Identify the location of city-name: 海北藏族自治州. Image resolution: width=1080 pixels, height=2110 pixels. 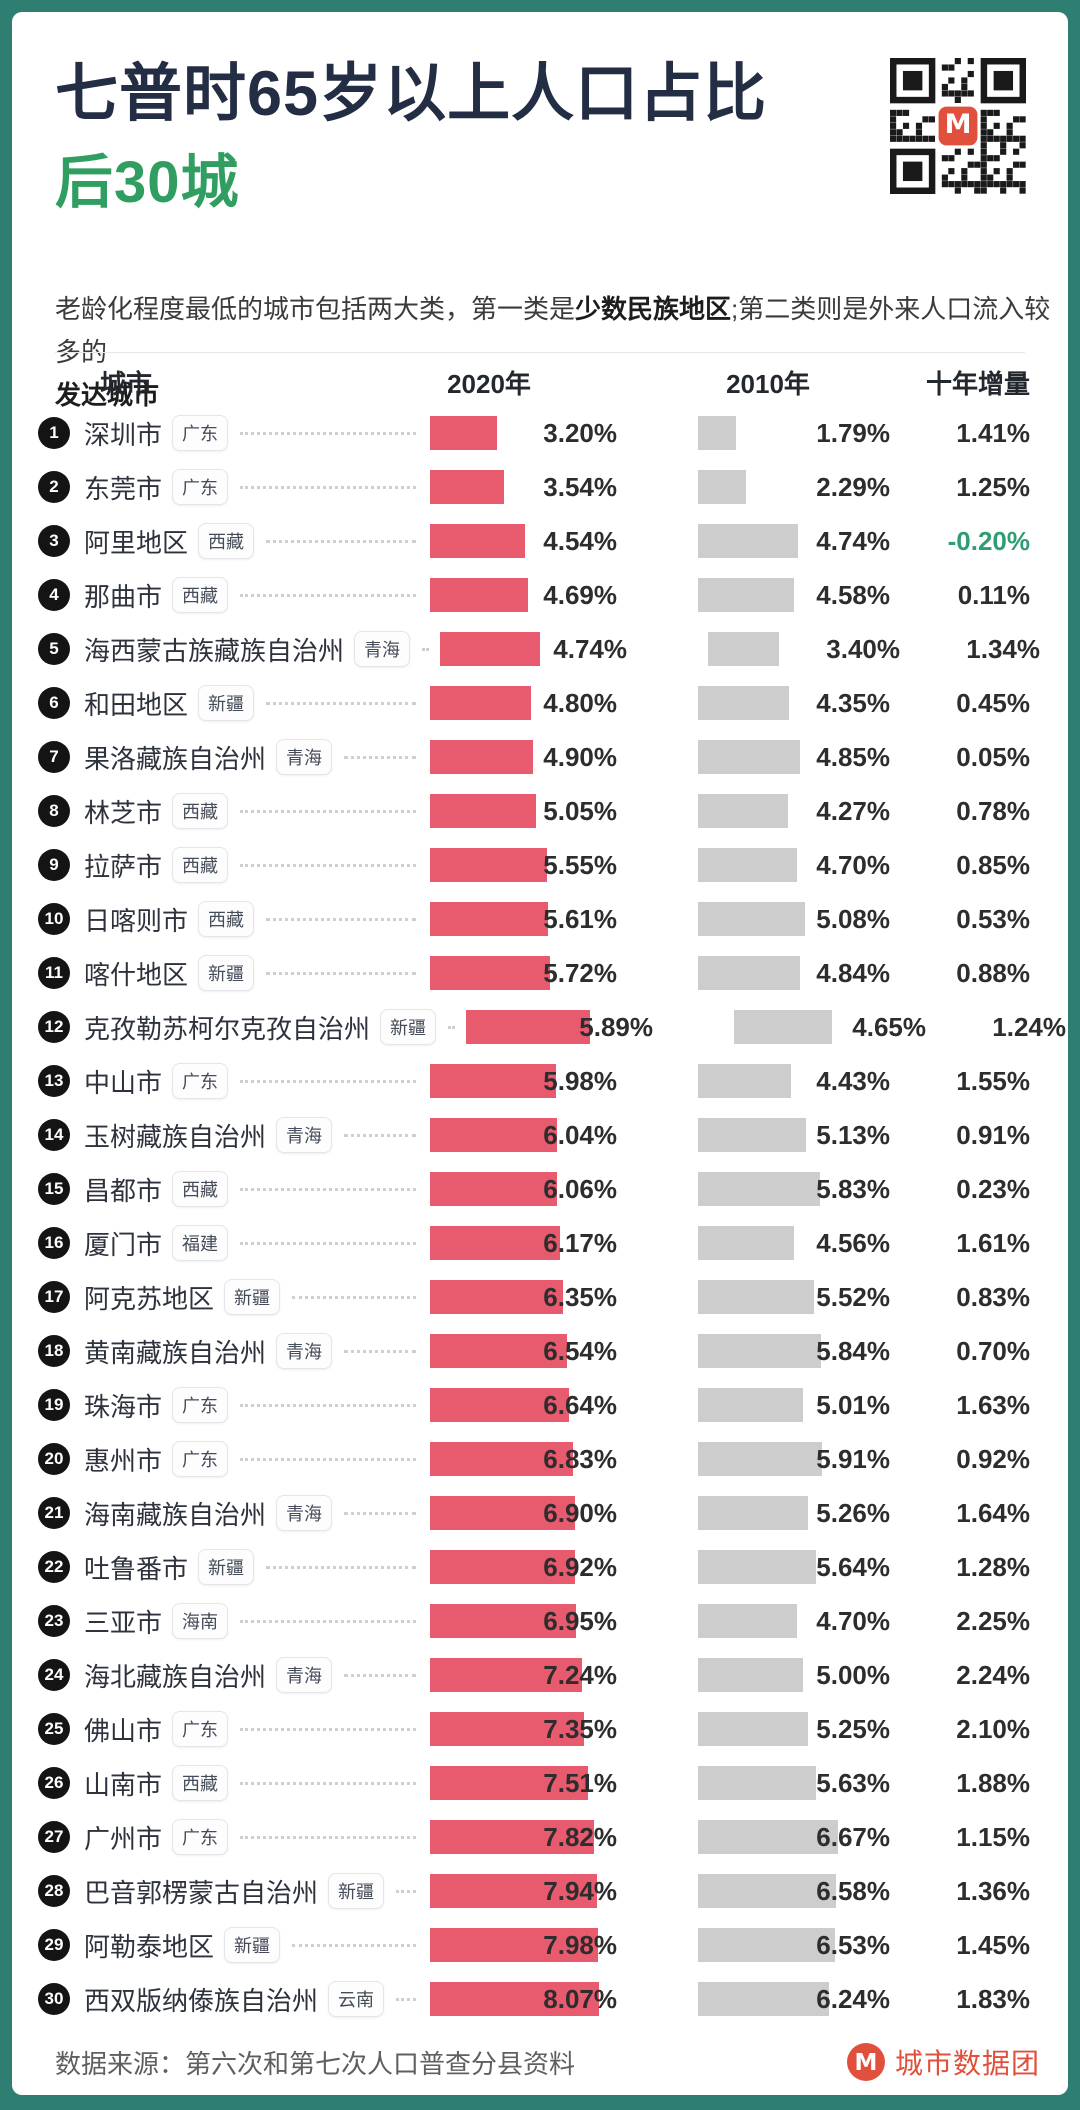
(175, 1676).